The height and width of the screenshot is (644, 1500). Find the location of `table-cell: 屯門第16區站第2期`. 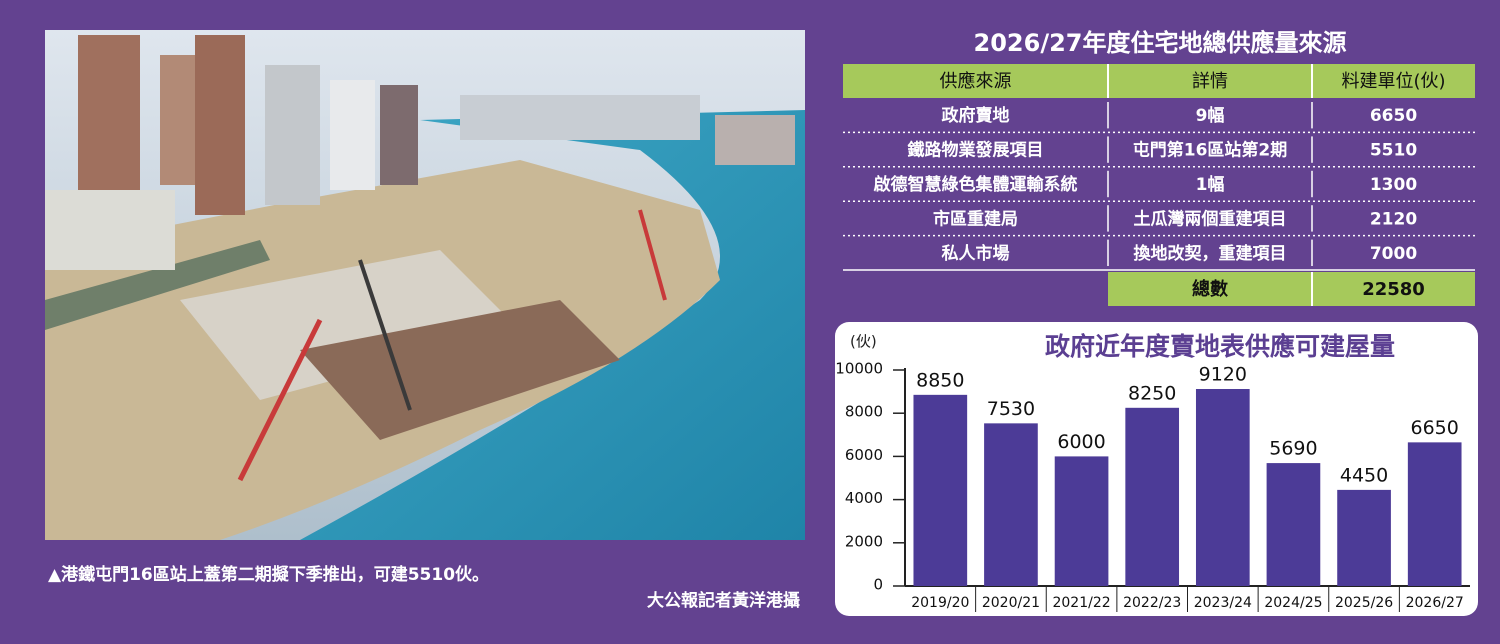

table-cell: 屯門第16區站第2期 is located at coordinates (1210, 150).